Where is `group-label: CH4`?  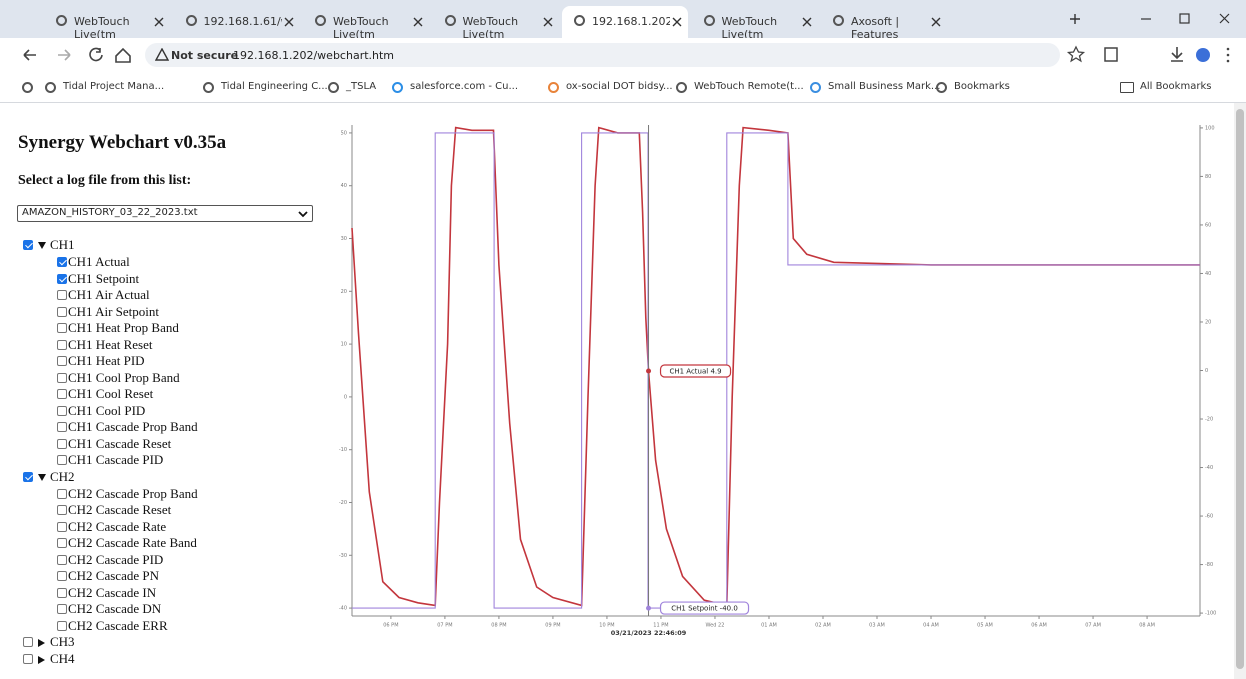
group-label: CH4 is located at coordinates (62, 658).